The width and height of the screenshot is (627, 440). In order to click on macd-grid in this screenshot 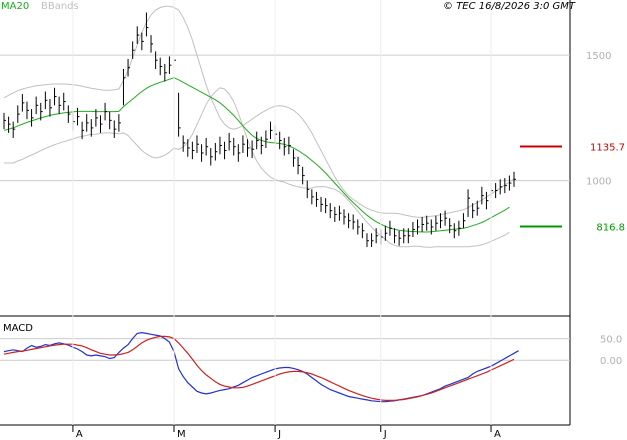, I will do `click(285, 349)`.